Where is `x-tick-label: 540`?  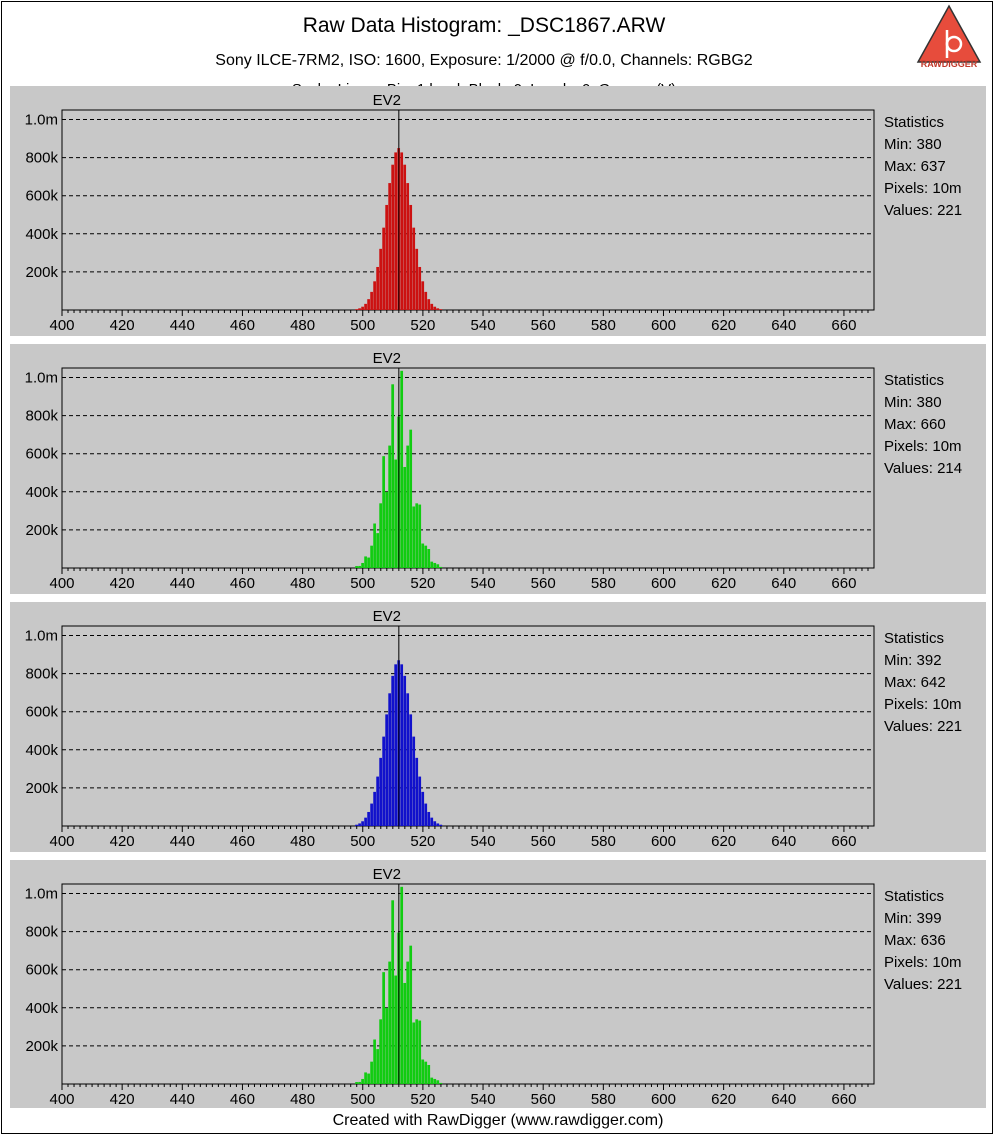
x-tick-label: 540 is located at coordinates (483, 841).